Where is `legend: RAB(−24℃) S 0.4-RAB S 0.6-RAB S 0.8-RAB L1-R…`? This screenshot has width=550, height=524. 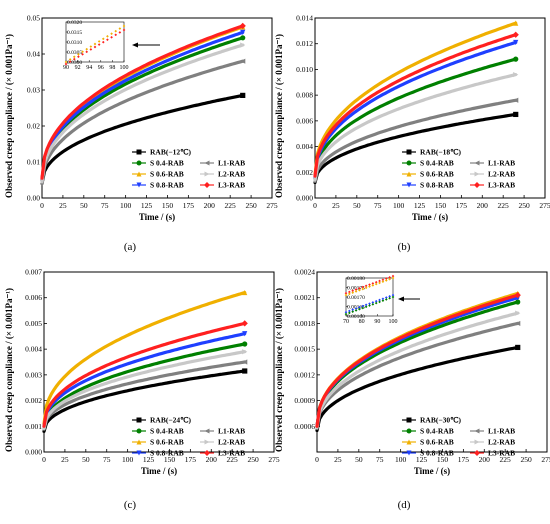 legend: RAB(−24℃) S 0.4-RAB S 0.6-RAB S 0.8-RAB L1-R… is located at coordinates (188, 437).